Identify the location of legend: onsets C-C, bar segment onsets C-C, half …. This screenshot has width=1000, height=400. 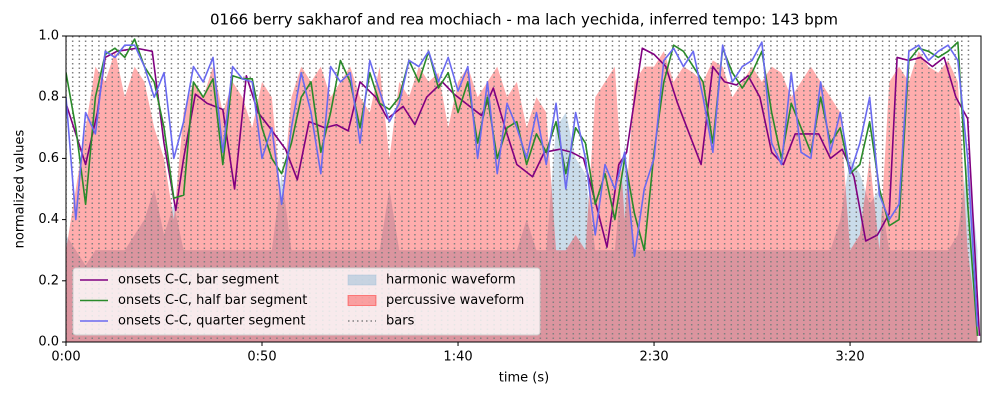
(306, 301).